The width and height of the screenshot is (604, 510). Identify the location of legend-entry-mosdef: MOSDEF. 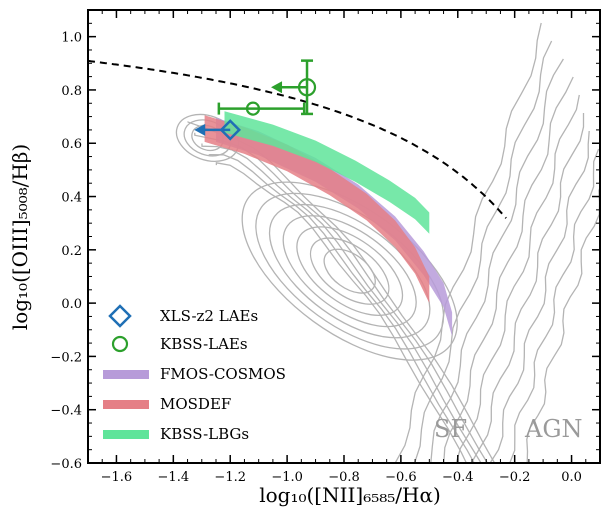
(167, 404).